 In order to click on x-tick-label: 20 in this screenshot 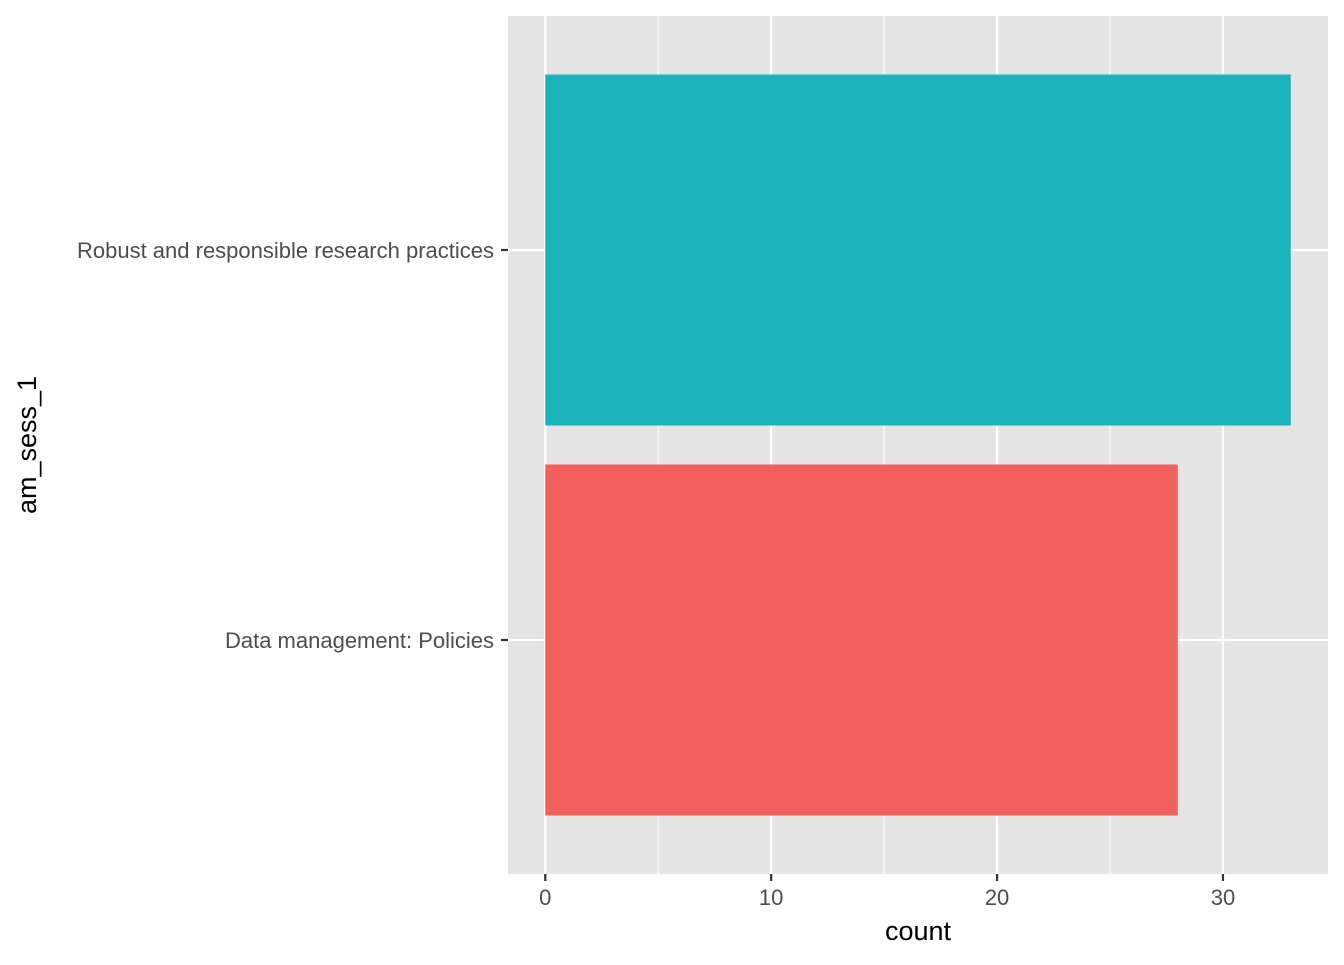, I will do `click(997, 897)`.